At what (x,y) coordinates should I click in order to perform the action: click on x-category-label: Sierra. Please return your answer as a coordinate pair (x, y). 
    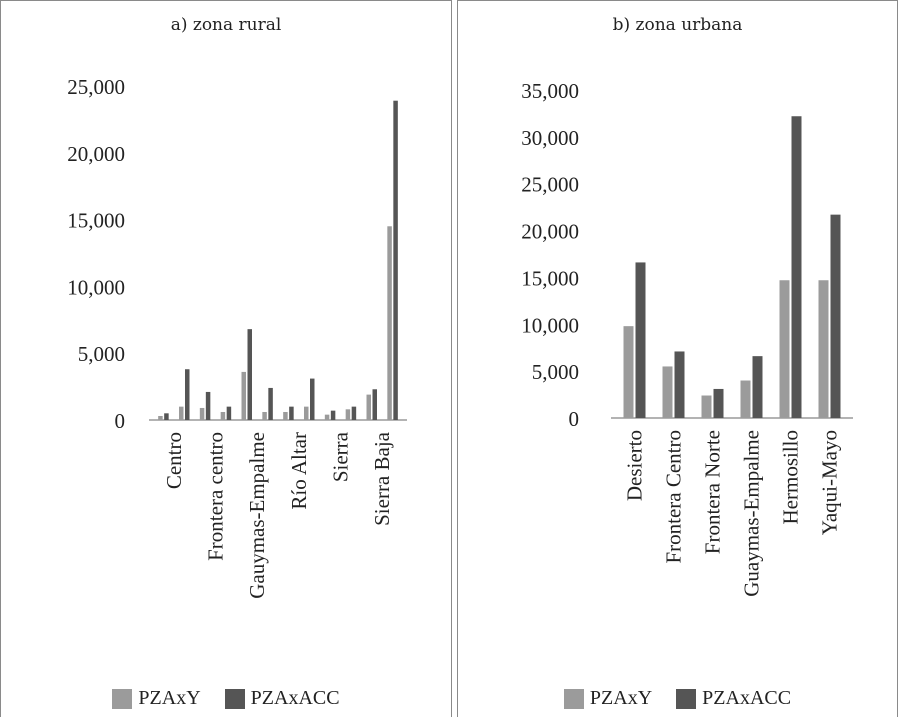
    Looking at the image, I should click on (341, 456).